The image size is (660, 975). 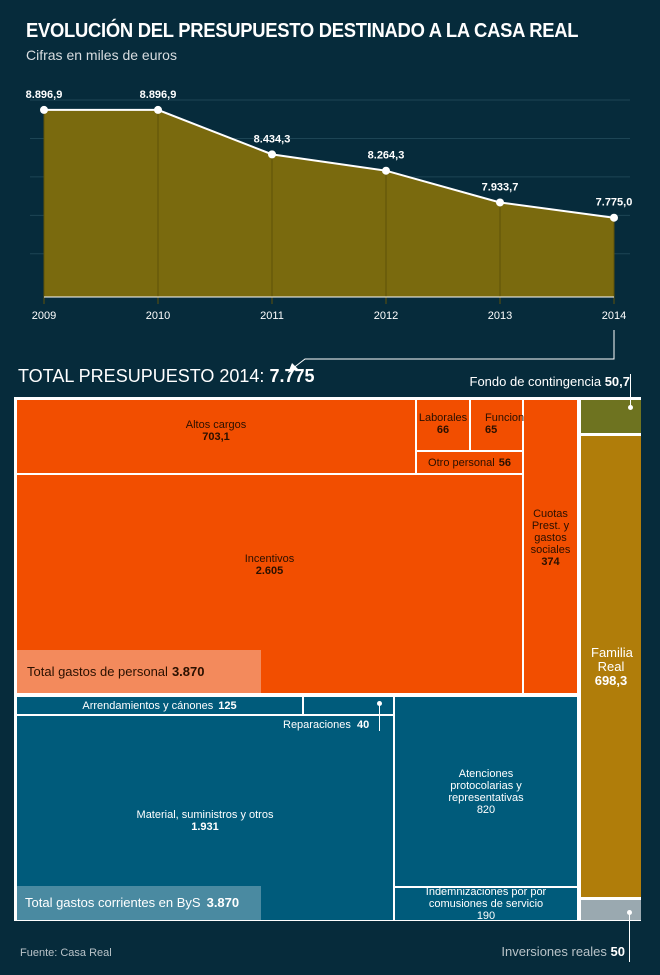 What do you see at coordinates (329, 163) in the screenshot?
I see `series-line` at bounding box center [329, 163].